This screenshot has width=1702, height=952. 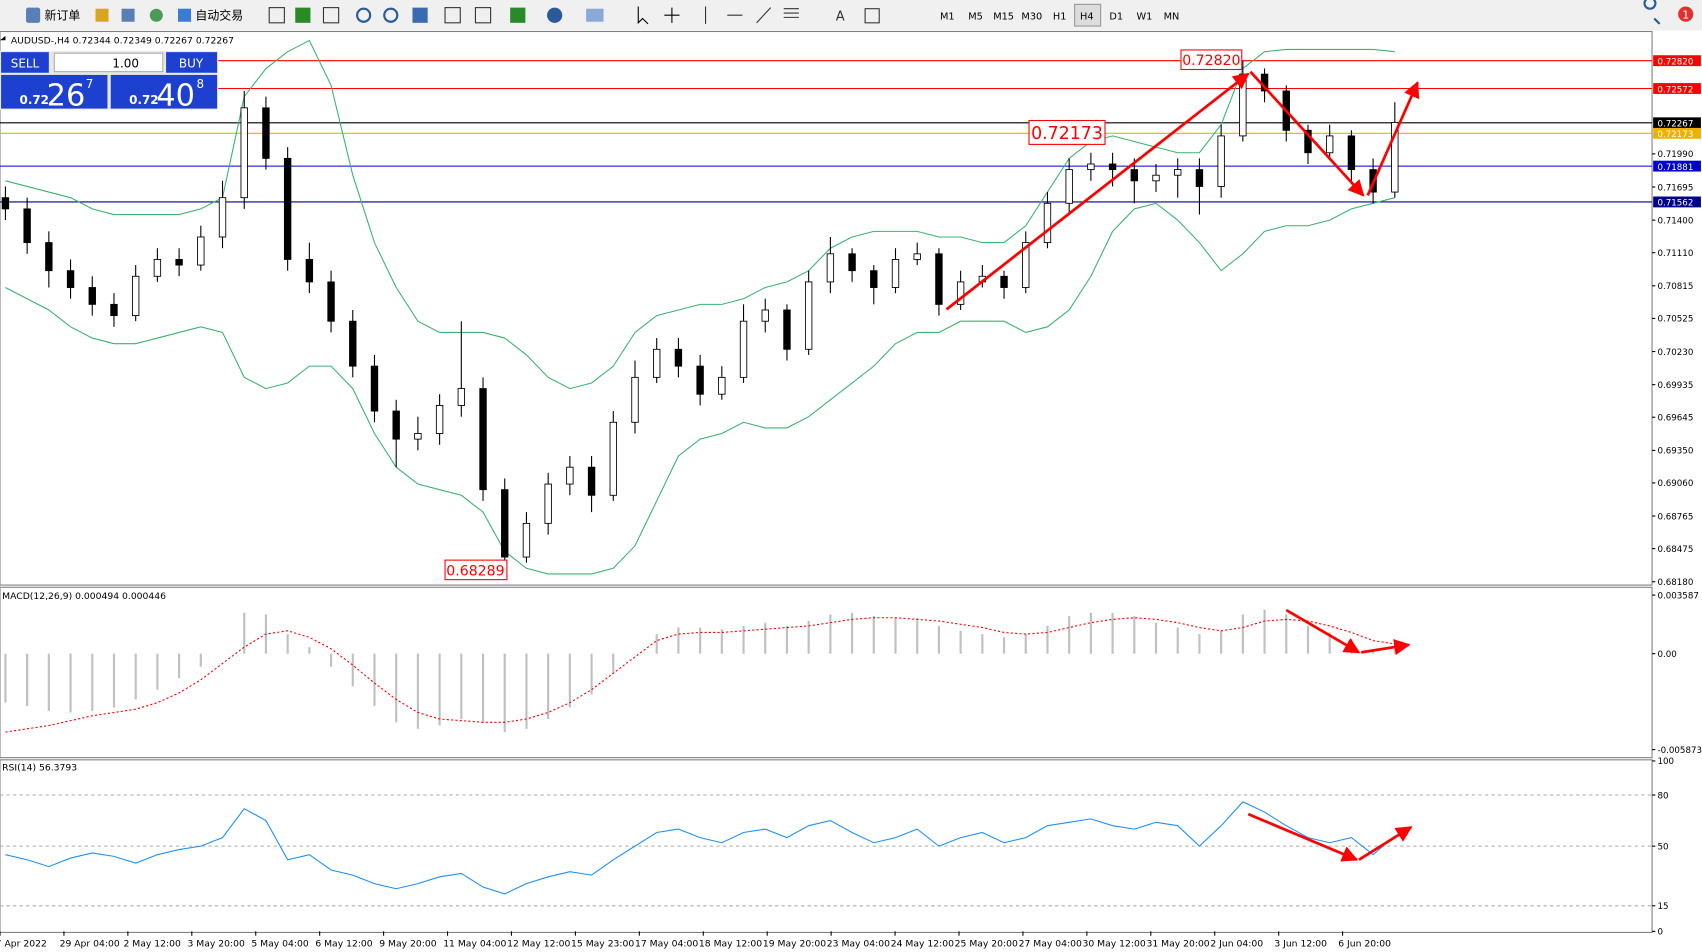 I want to click on zoom-out, so click(x=391, y=15).